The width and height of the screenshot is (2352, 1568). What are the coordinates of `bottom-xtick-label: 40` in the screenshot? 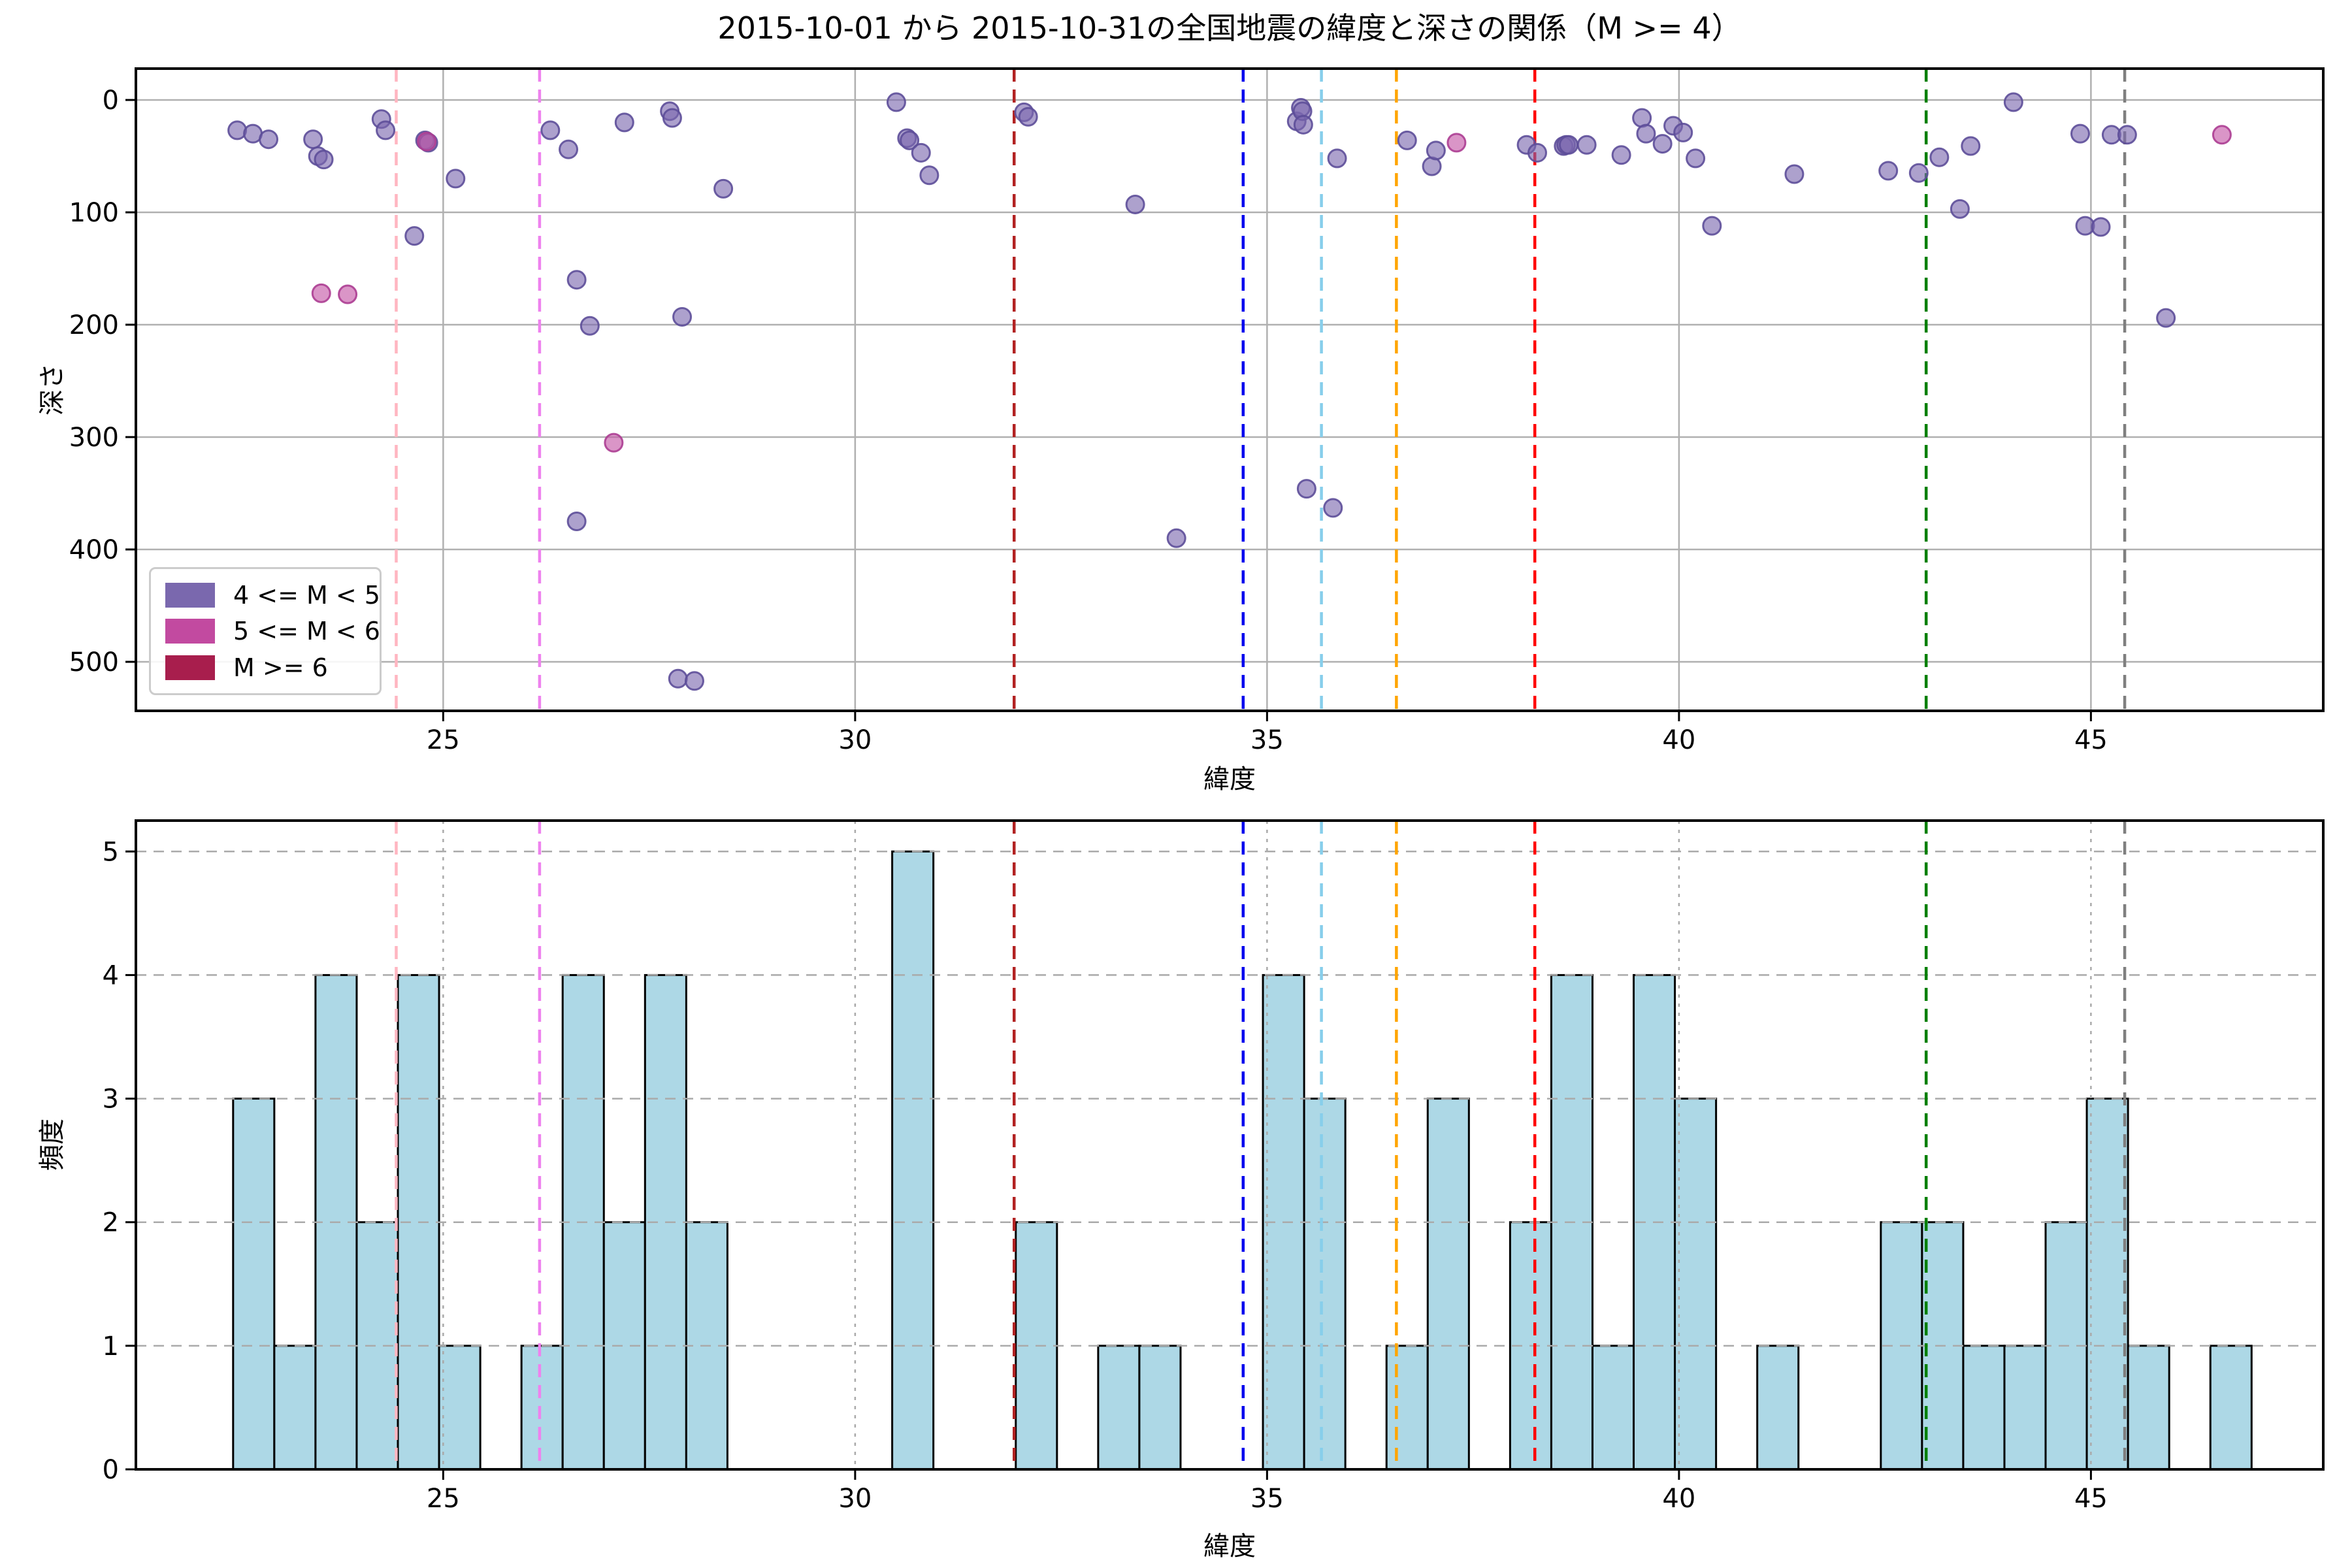 It's located at (1678, 1499).